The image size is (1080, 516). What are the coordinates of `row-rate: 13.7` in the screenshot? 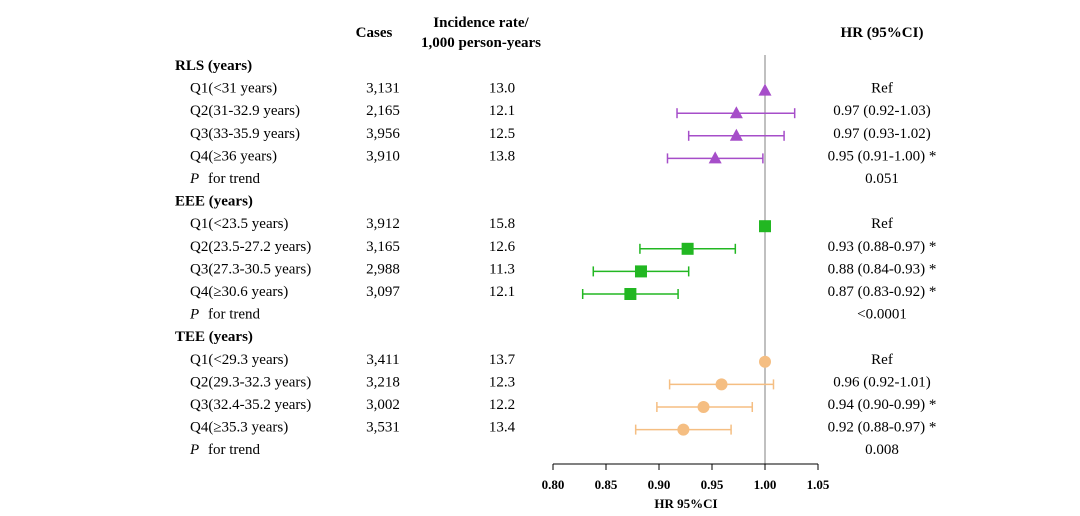 It's located at (502, 360).